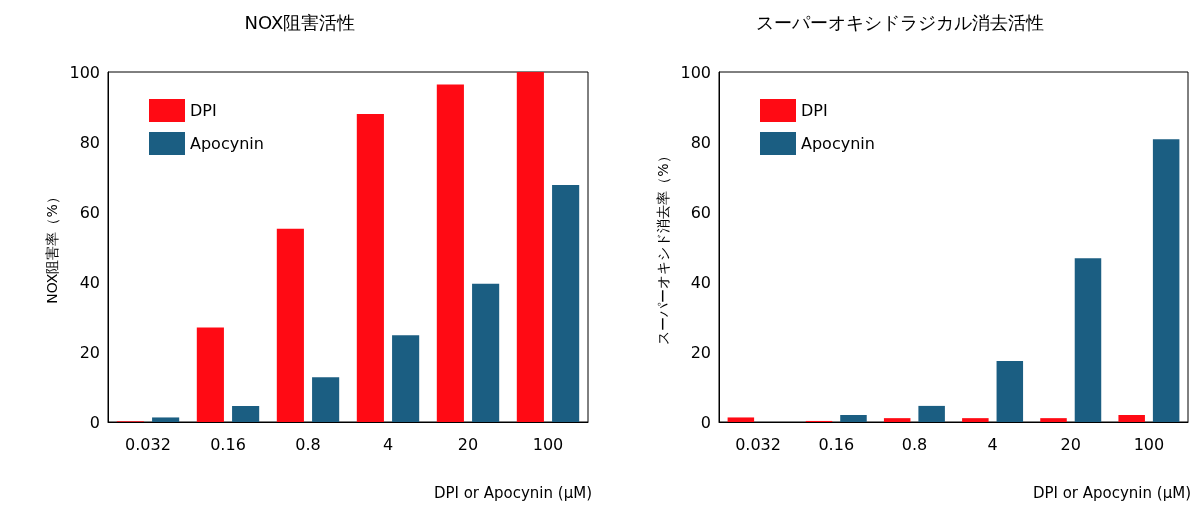 The height and width of the screenshot is (512, 1199). I want to click on y-axis-title: NOX阻害率（%）, so click(51, 247).